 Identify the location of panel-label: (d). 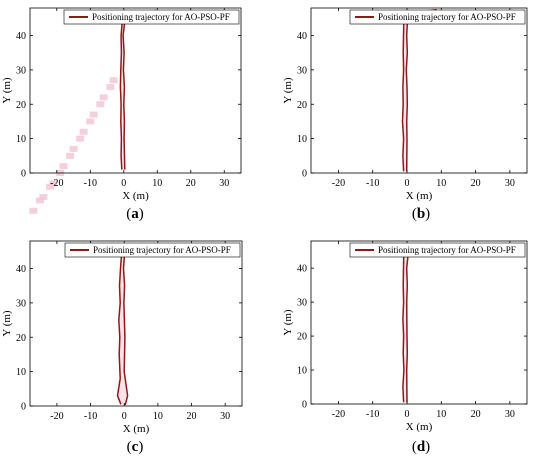
(421, 447).